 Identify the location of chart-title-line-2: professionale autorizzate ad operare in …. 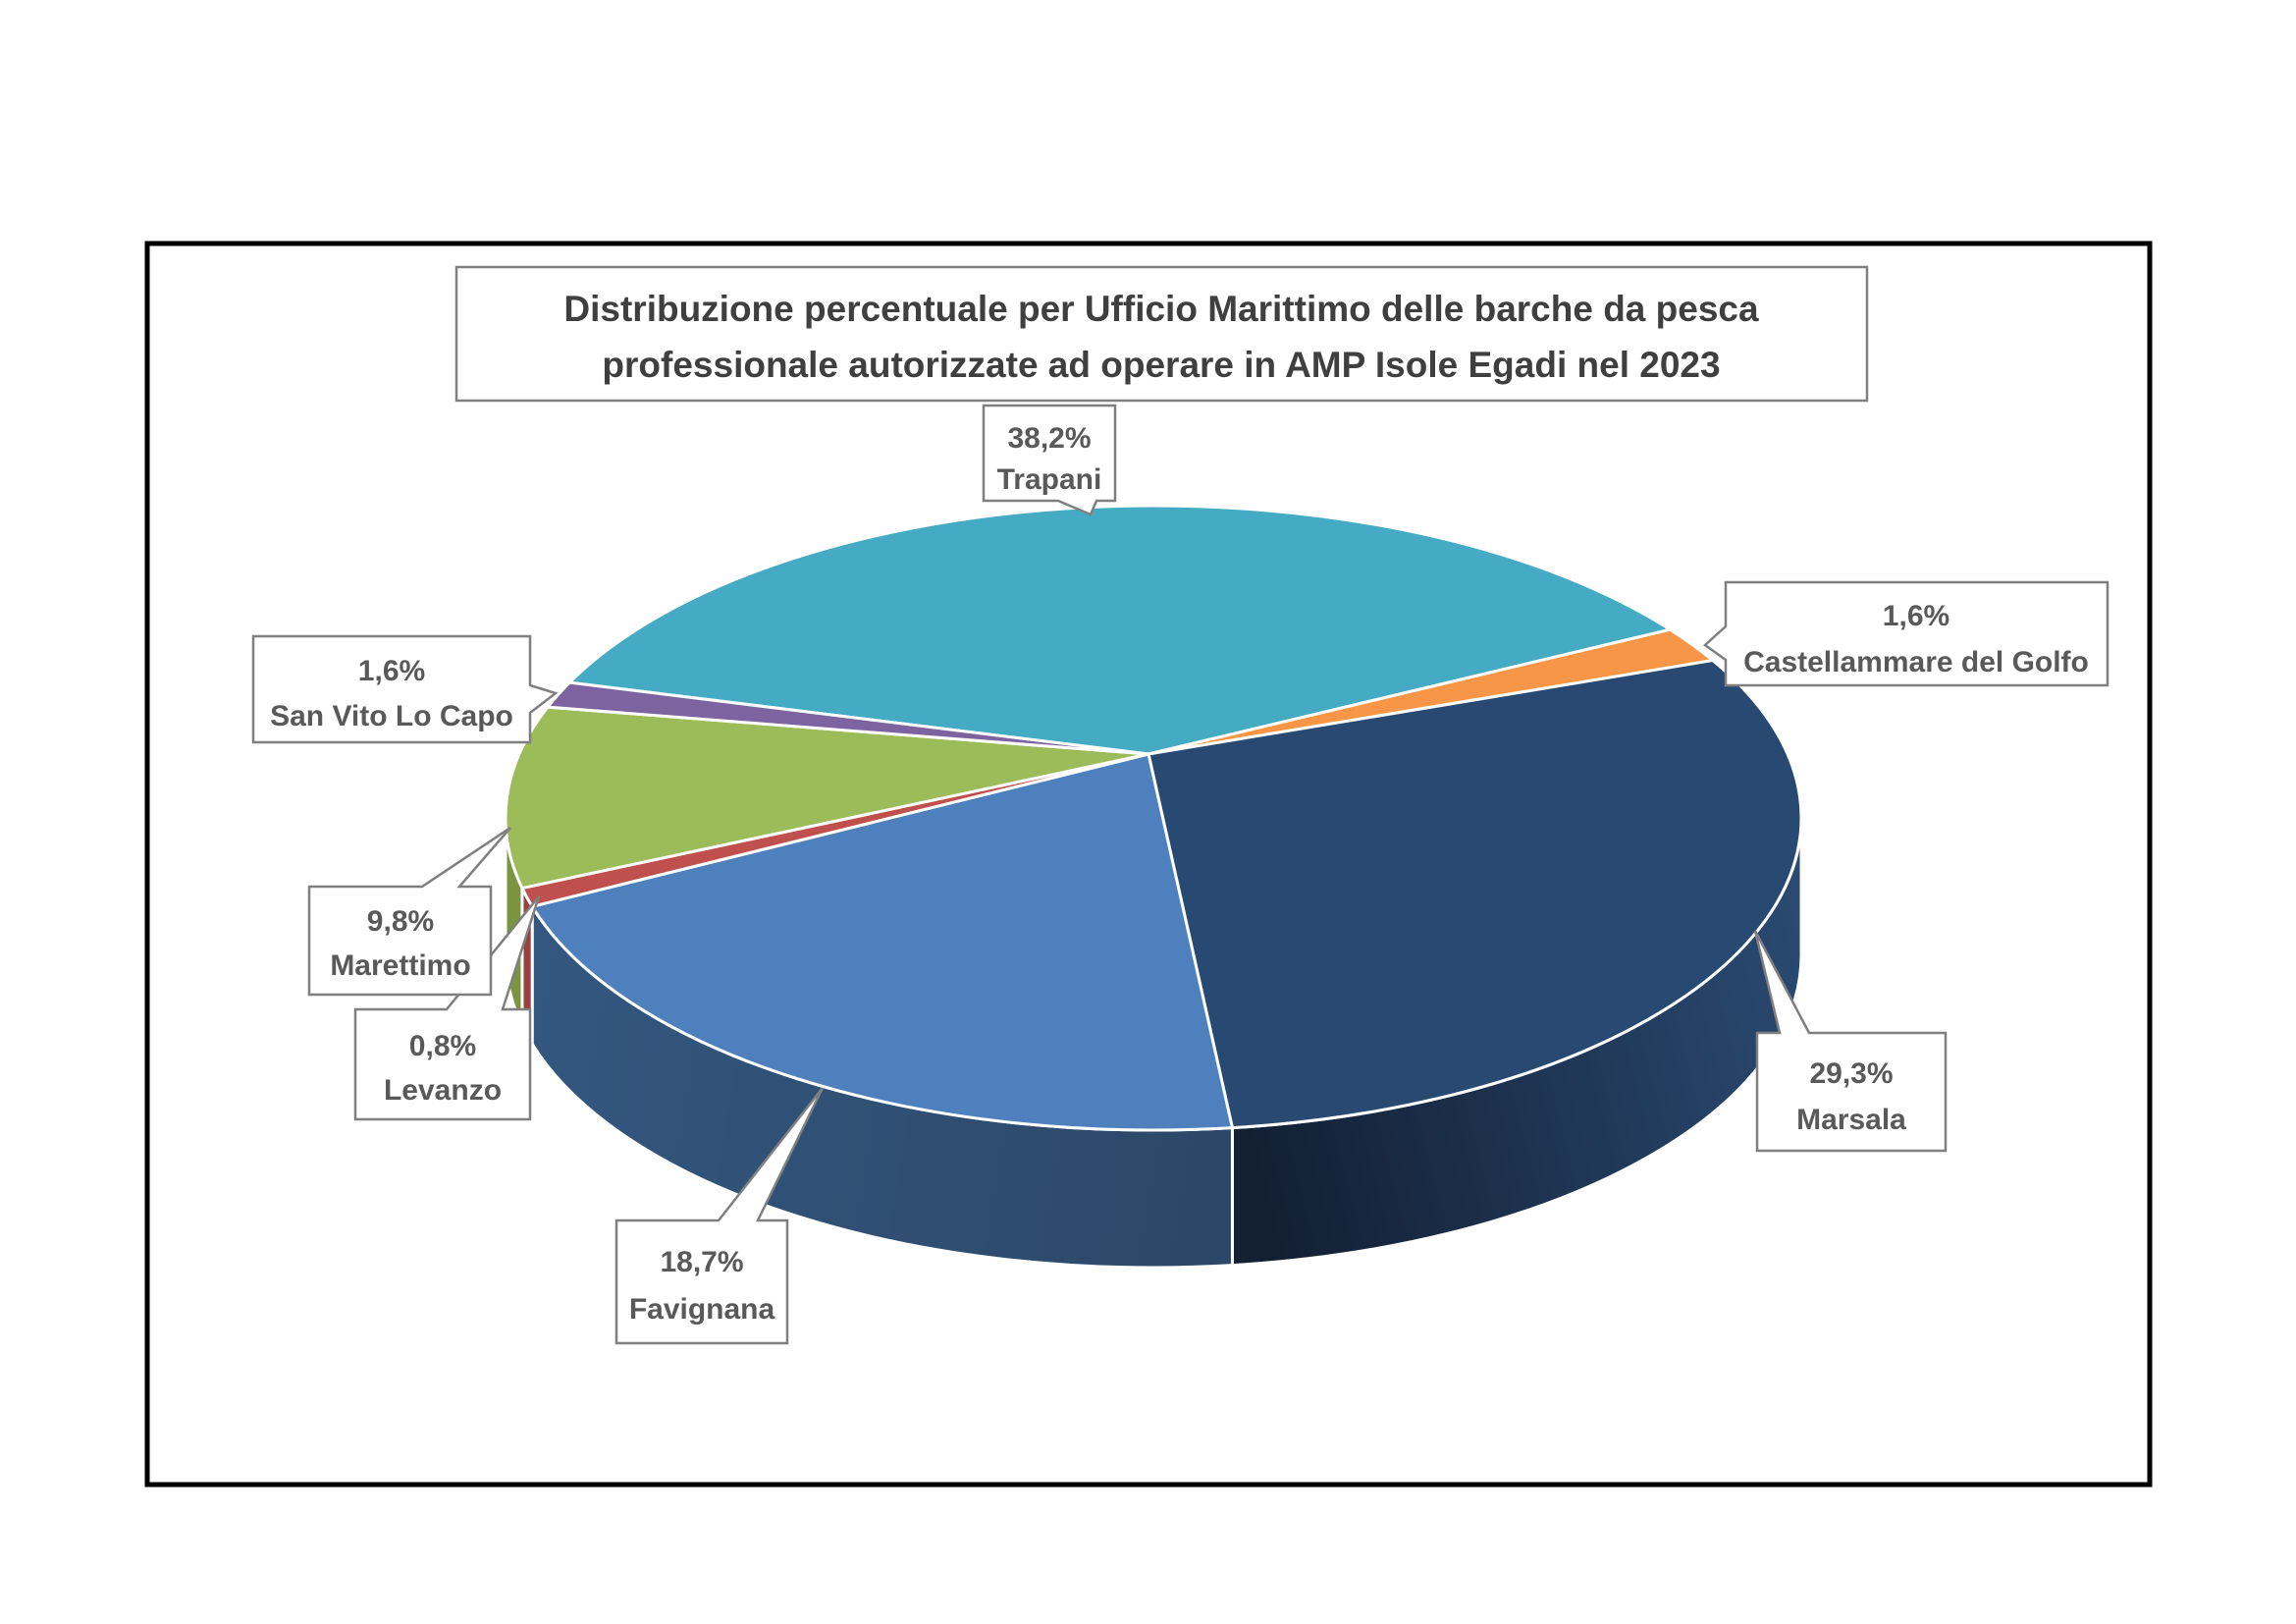
(1161, 365).